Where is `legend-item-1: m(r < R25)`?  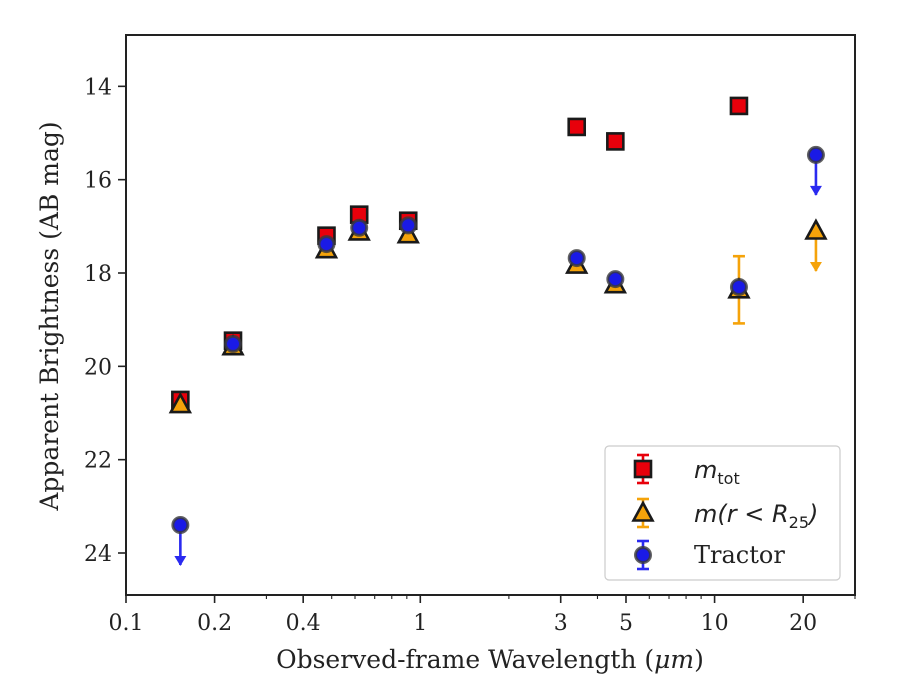 legend-item-1: m(r < R25) is located at coordinates (724, 514).